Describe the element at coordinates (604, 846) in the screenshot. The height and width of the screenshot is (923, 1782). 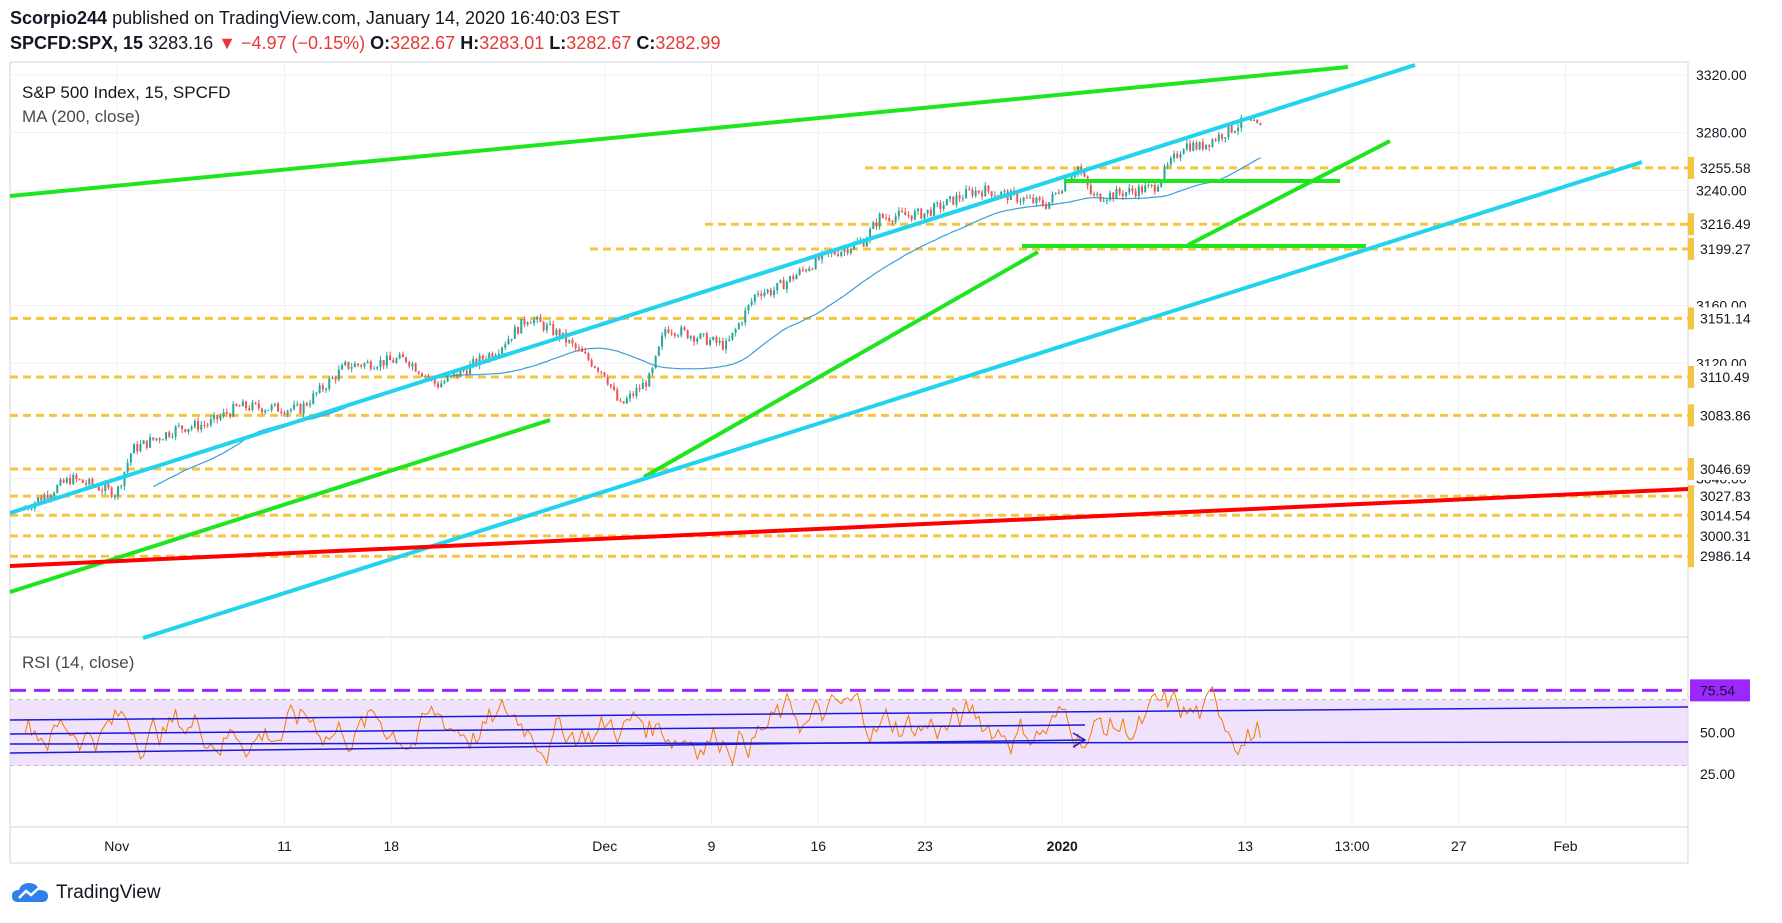
I see `time-tick-label: Dec` at that location.